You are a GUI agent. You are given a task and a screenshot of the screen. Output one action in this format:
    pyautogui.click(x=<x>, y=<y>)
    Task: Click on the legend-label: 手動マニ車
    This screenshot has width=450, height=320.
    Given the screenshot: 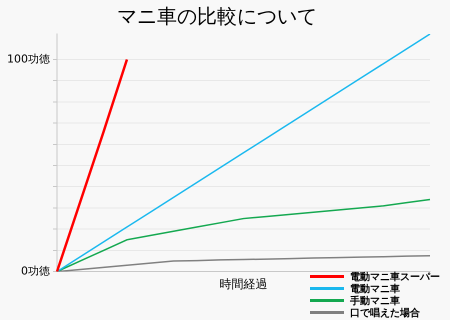 What is the action you would take?
    pyautogui.click(x=375, y=301)
    